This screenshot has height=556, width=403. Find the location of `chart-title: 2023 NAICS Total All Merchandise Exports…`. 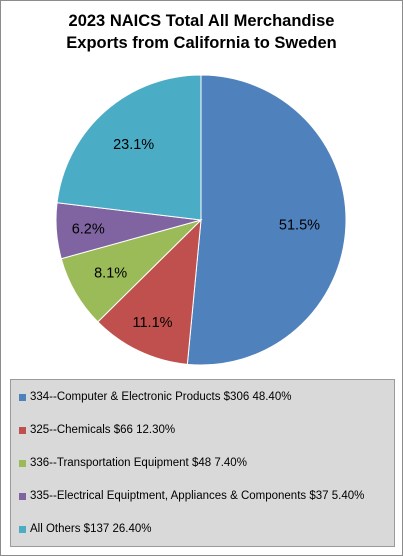

chart-title: 2023 NAICS Total All Merchandise Exports… is located at coordinates (201, 32).